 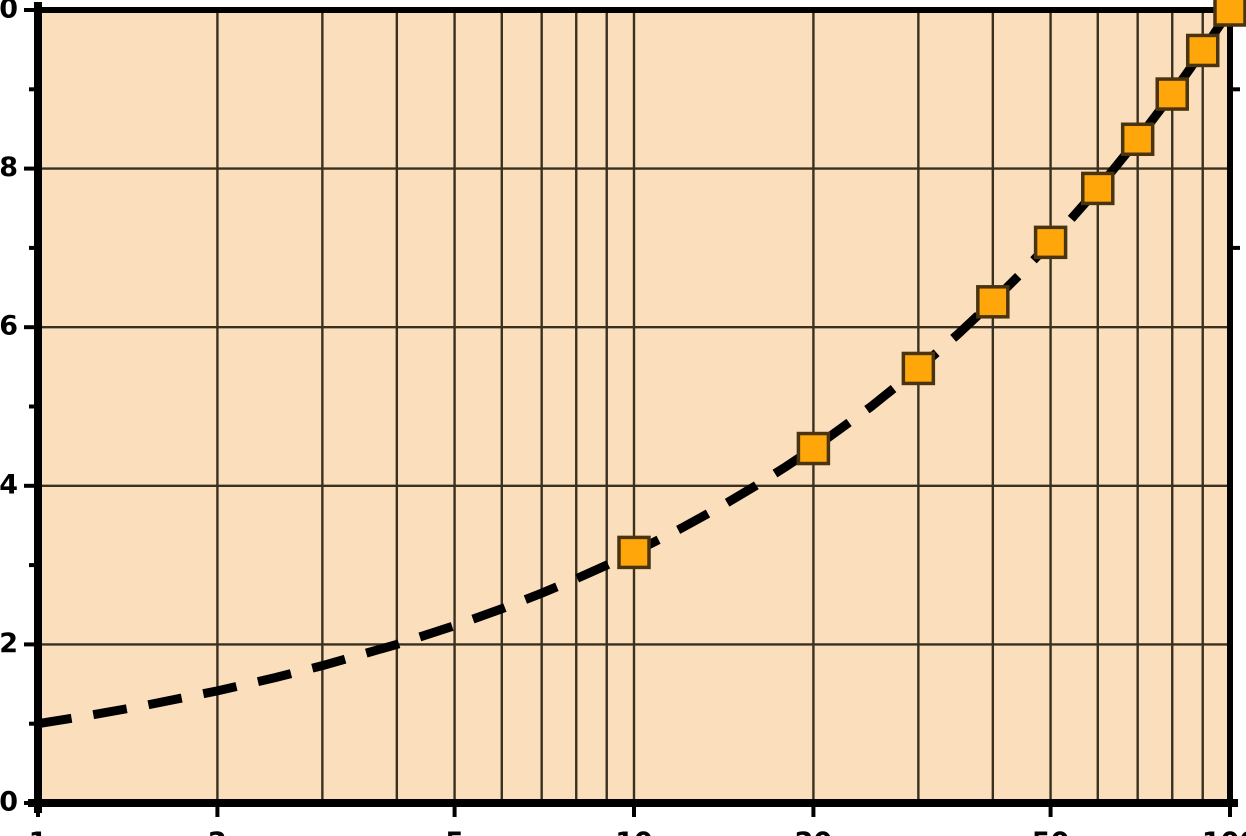 I want to click on y-tick-label: 8, so click(x=9, y=167).